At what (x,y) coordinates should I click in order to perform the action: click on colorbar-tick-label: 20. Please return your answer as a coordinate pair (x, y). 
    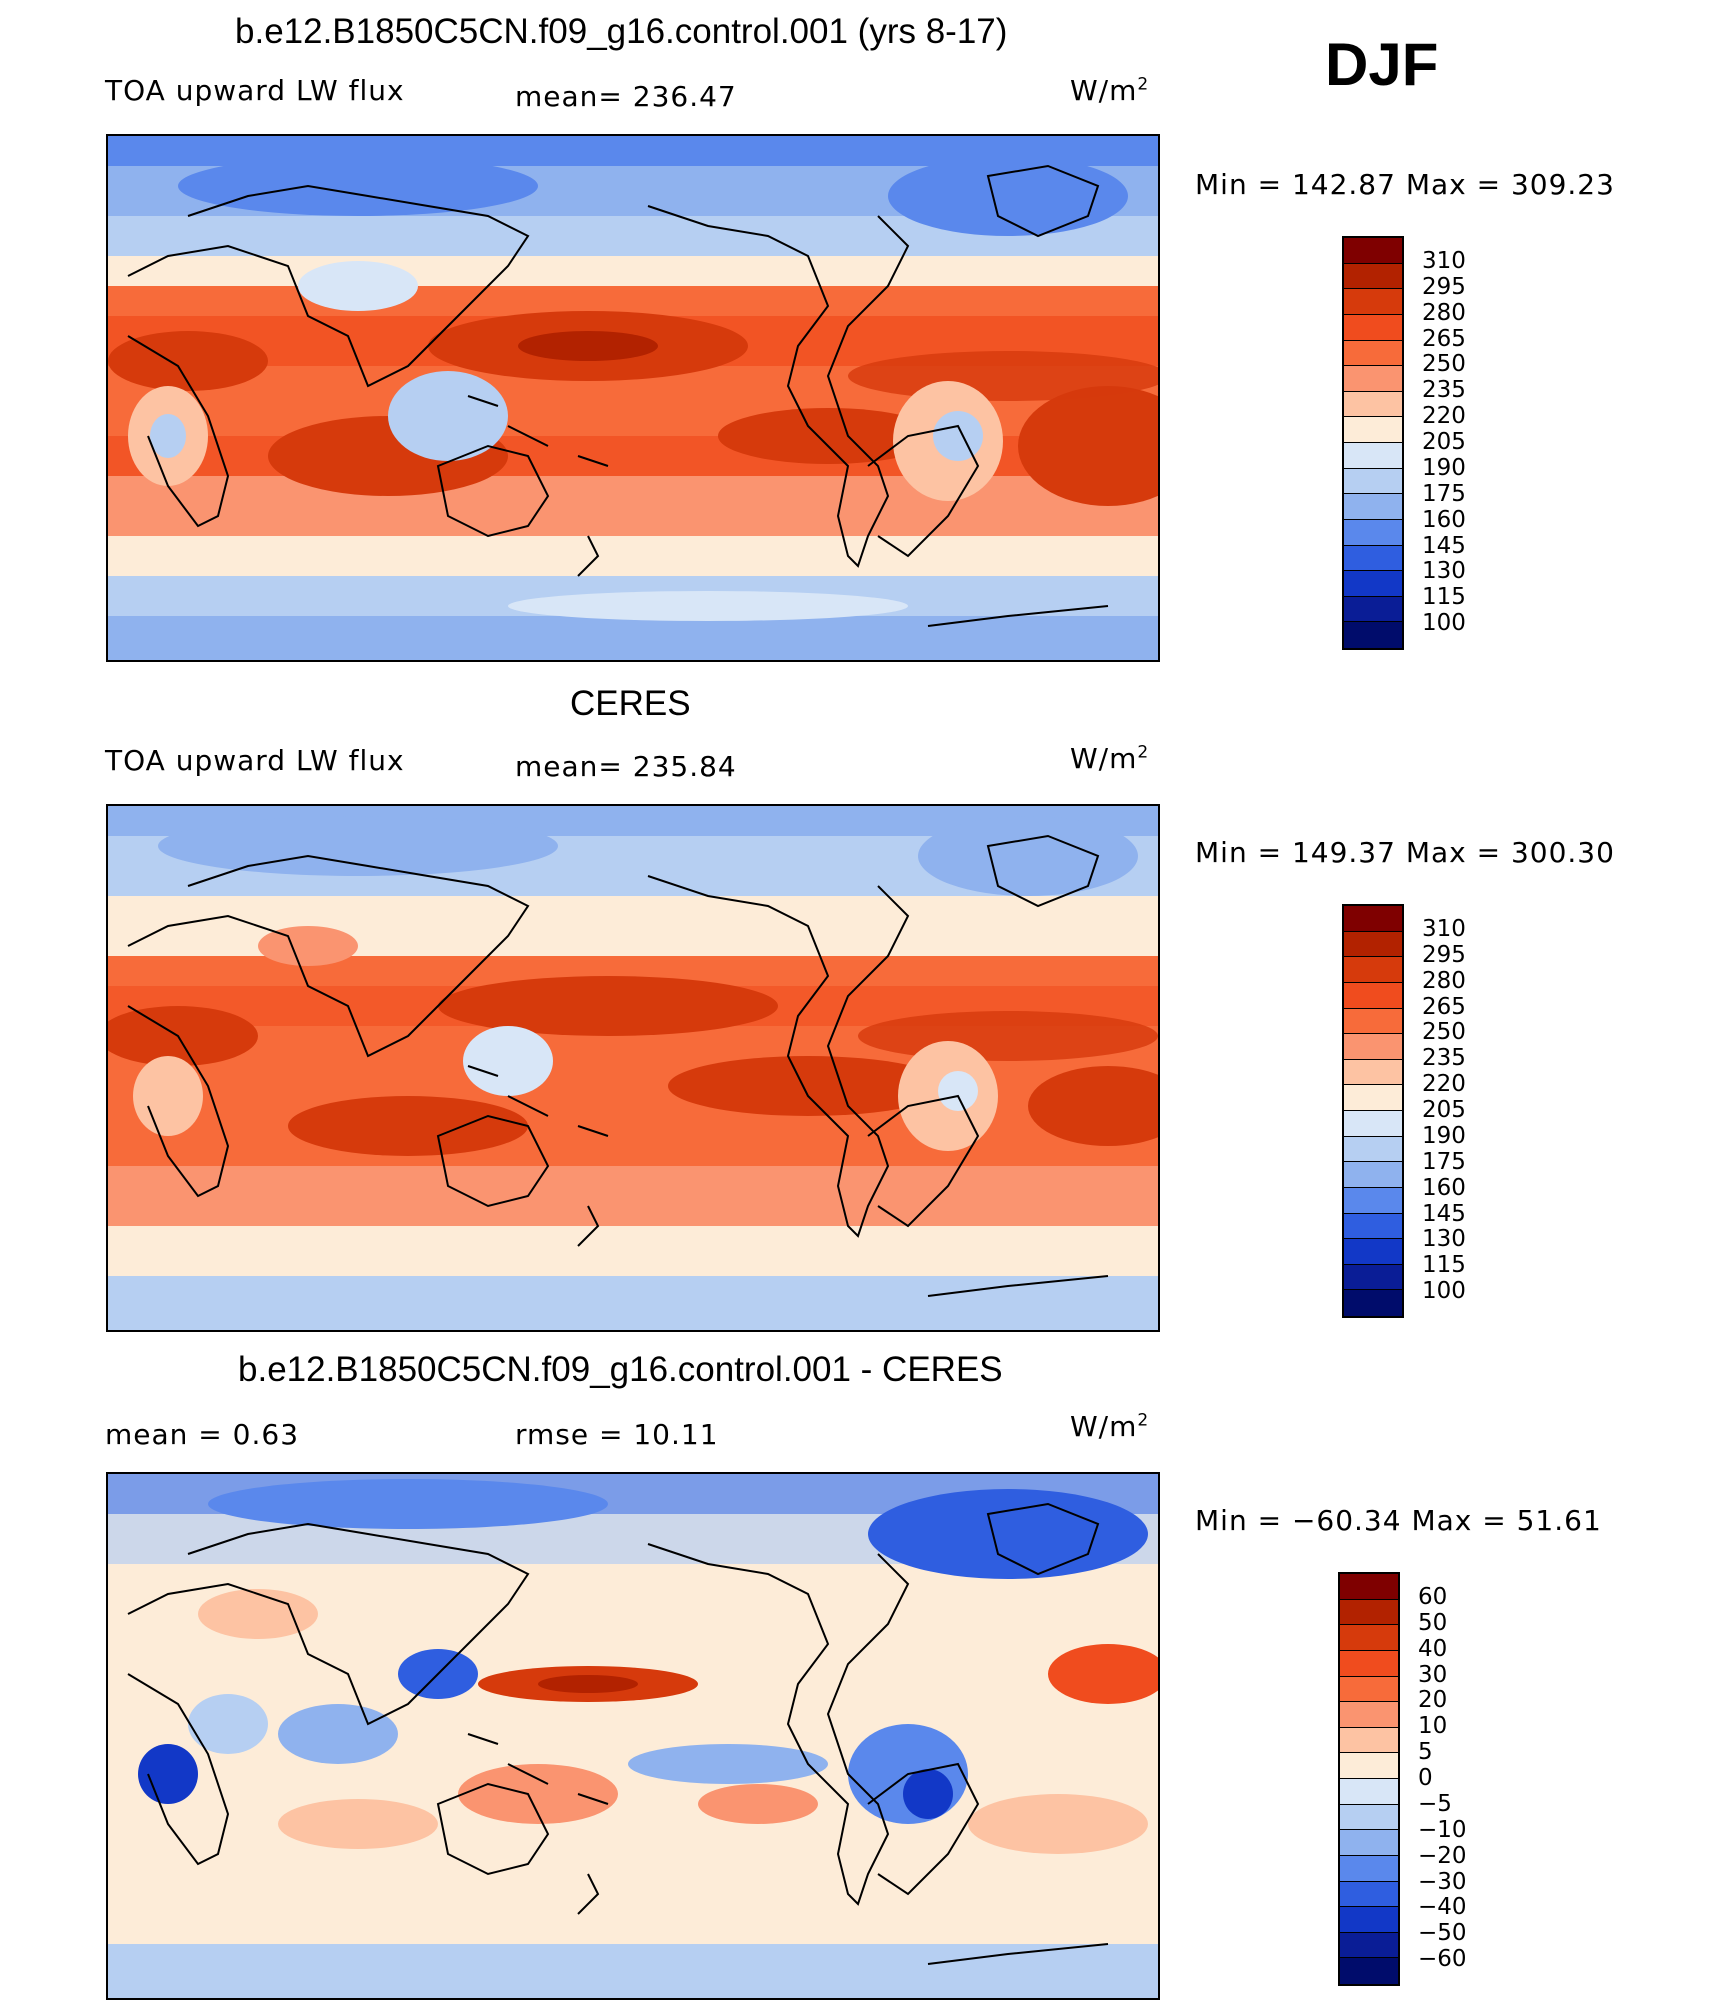
    Looking at the image, I should click on (1433, 1700).